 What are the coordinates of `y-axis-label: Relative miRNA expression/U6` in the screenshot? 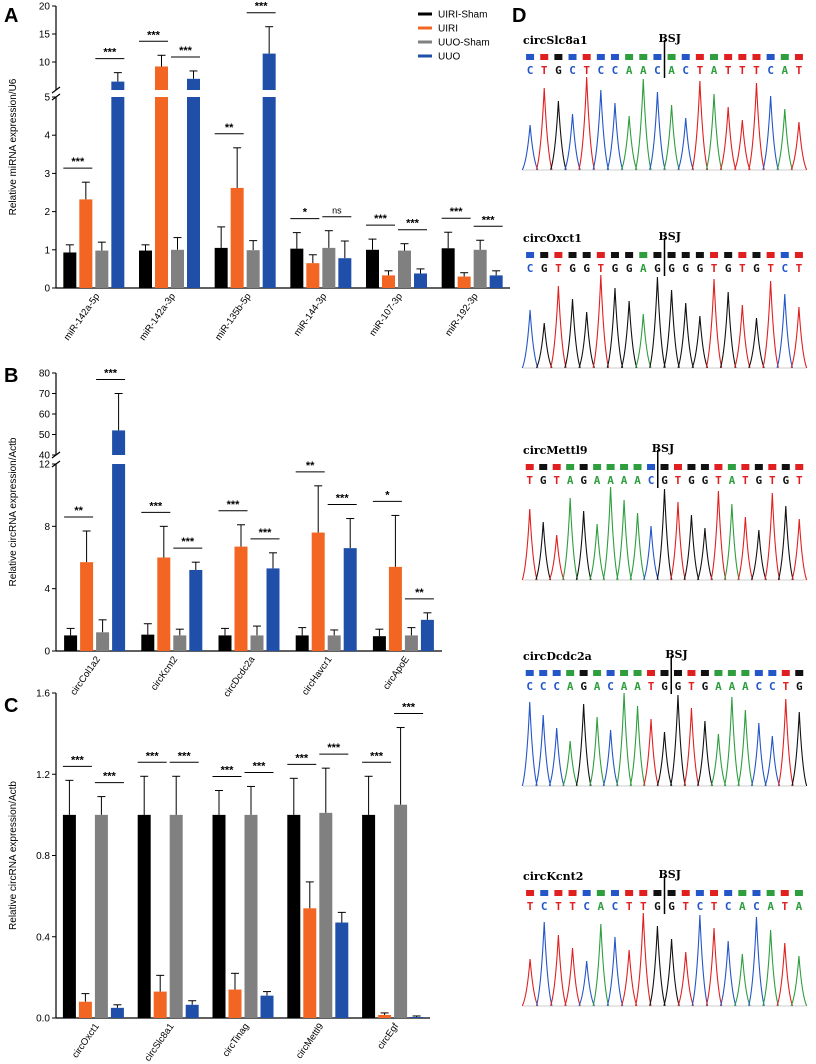 It's located at (13, 146).